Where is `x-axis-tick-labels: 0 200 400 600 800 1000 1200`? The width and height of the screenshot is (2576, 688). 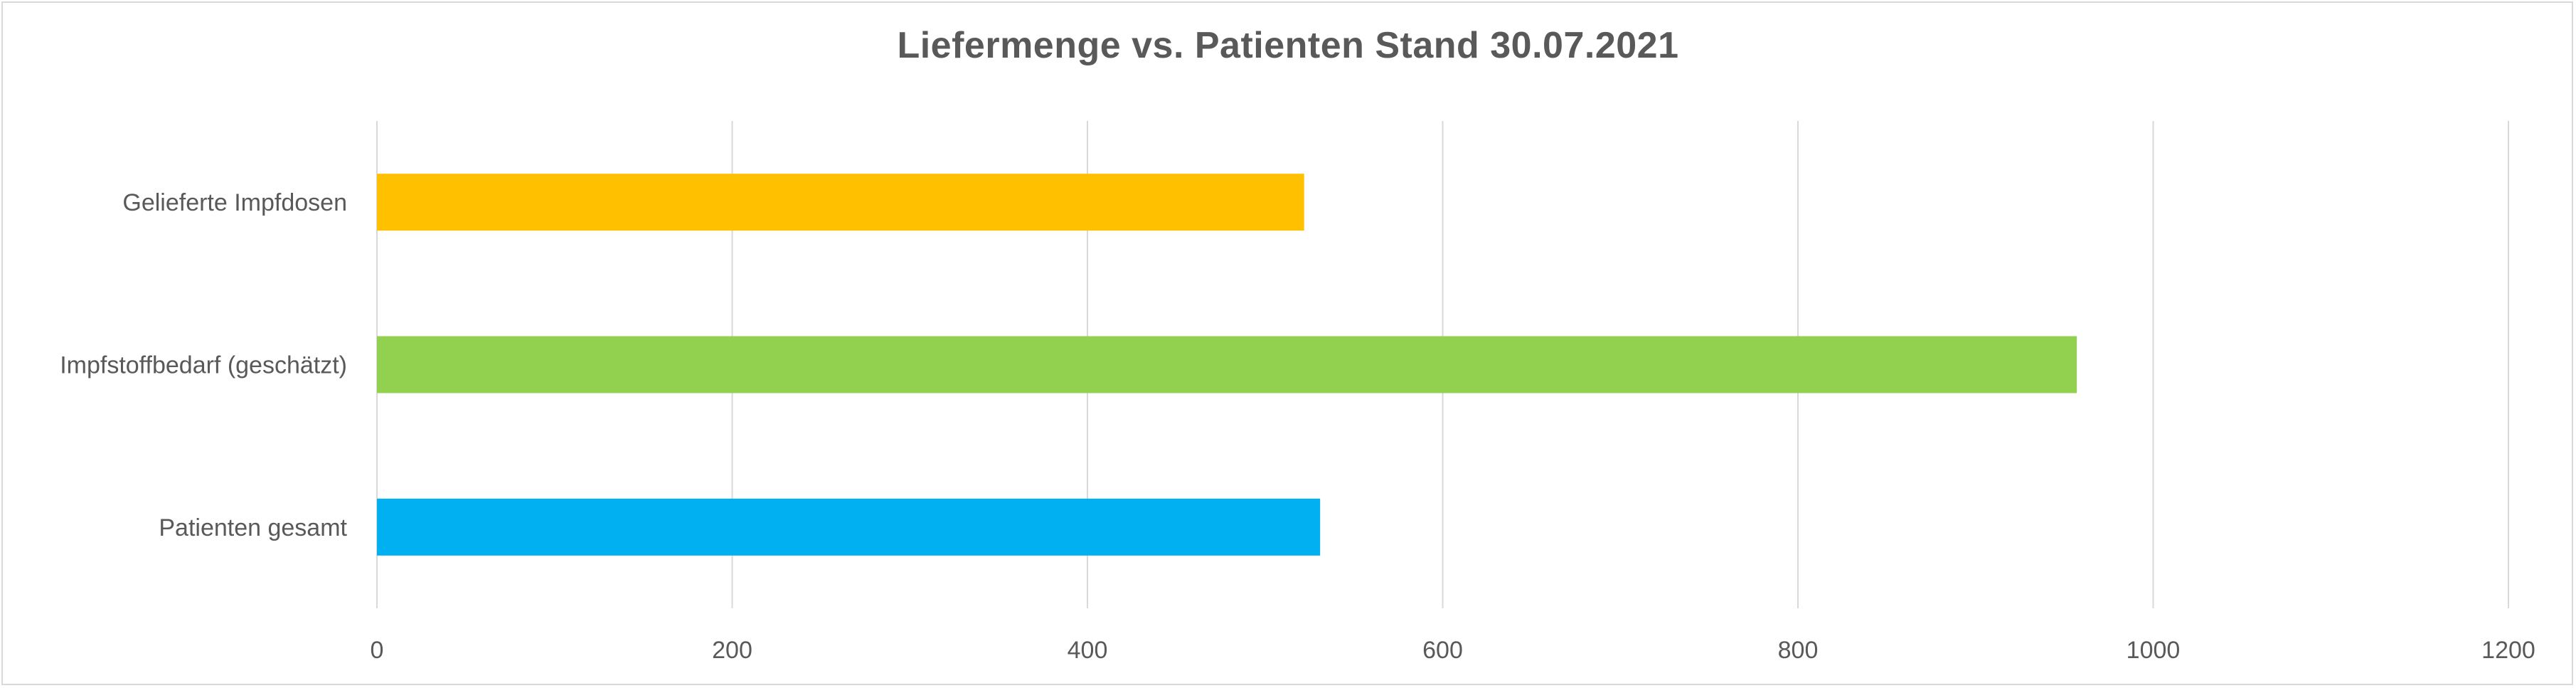 x-axis-tick-labels: 0 200 400 600 800 1000 1200 is located at coordinates (1453, 650).